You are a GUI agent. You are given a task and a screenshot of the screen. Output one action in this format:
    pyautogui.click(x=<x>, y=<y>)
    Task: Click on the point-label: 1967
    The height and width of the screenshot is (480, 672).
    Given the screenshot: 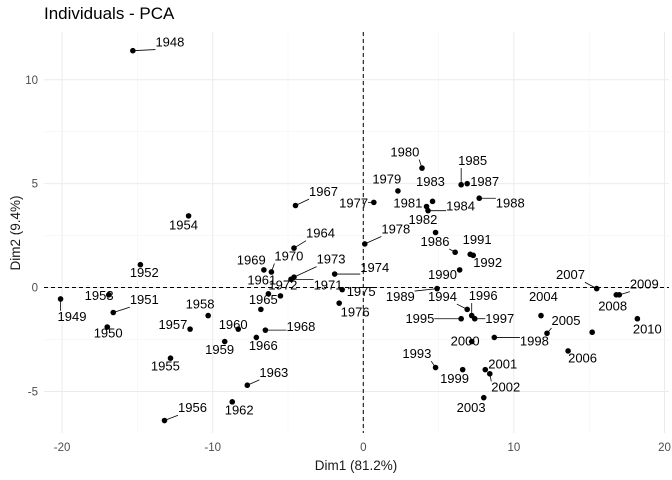 What is the action you would take?
    pyautogui.click(x=323, y=191)
    